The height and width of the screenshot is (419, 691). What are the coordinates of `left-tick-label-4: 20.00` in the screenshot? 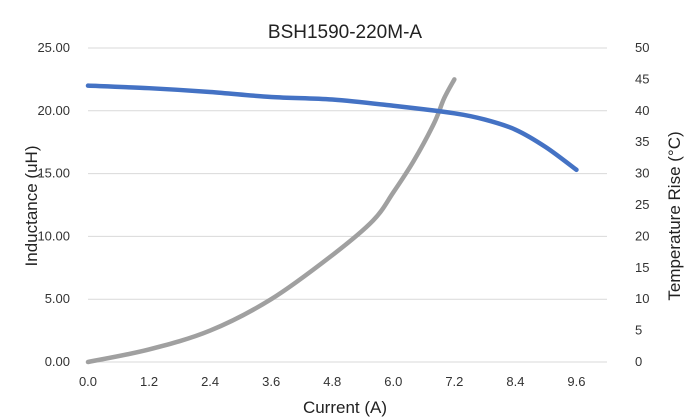 It's located at (53, 110).